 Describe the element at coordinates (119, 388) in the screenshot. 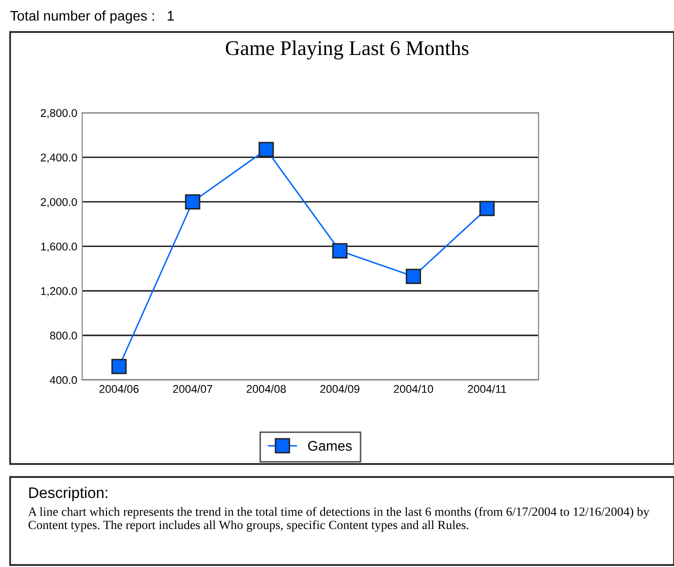

I see `x-tick-label: 2004/06` at that location.